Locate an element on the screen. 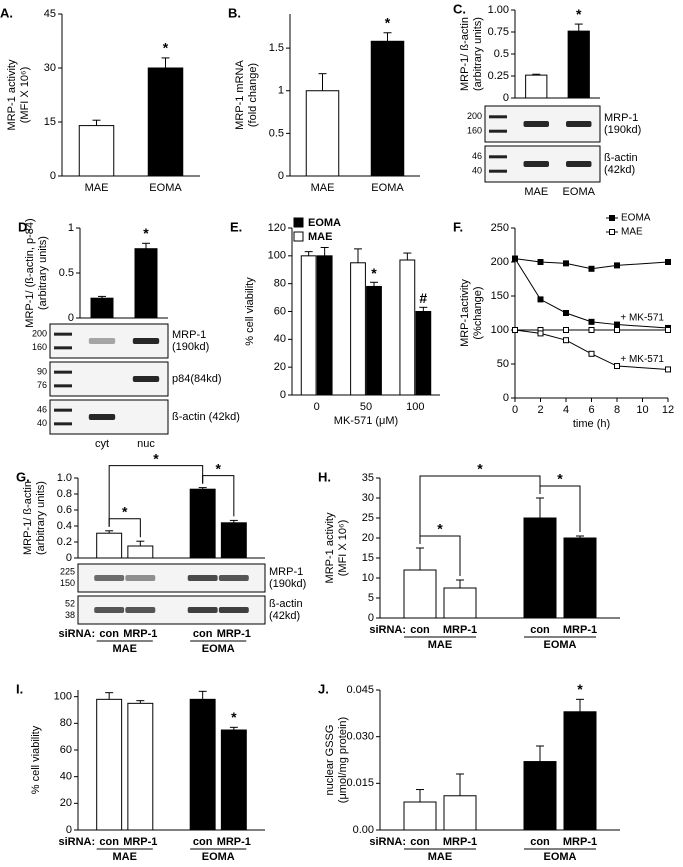 The height and width of the screenshot is (867, 683). mw-marker: 160 is located at coordinates (474, 131).